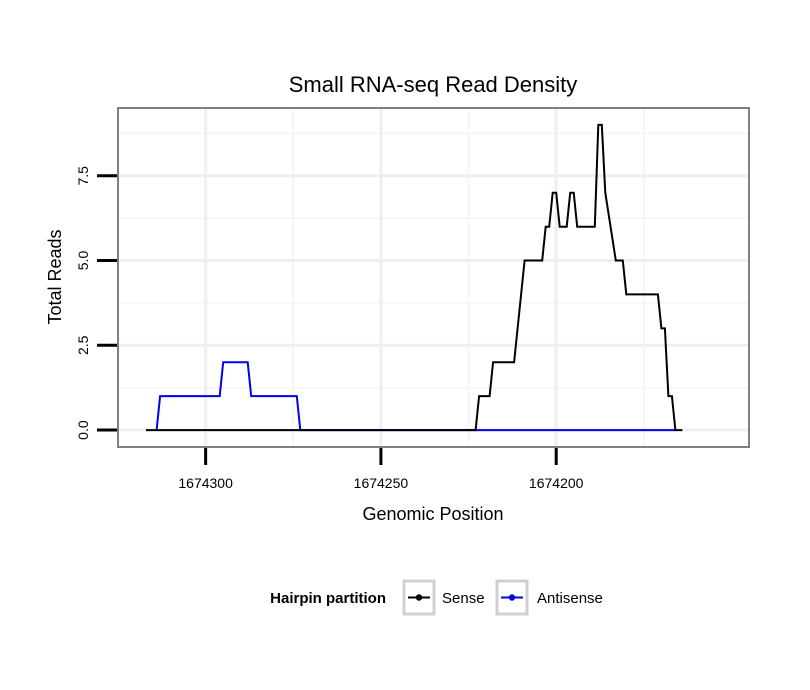  What do you see at coordinates (556, 483) in the screenshot?
I see `x-tick-label-2: 1674200` at bounding box center [556, 483].